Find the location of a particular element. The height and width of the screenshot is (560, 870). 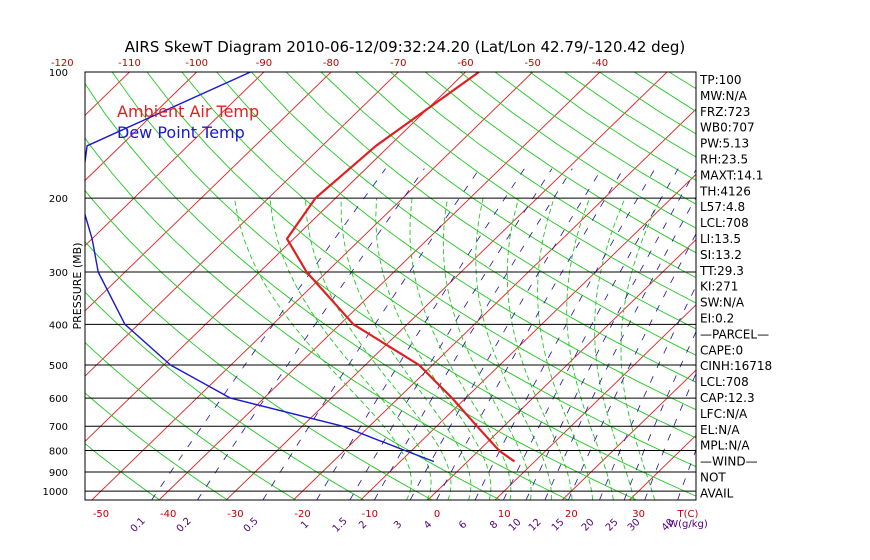

index-item: —WIND— is located at coordinates (729, 462).